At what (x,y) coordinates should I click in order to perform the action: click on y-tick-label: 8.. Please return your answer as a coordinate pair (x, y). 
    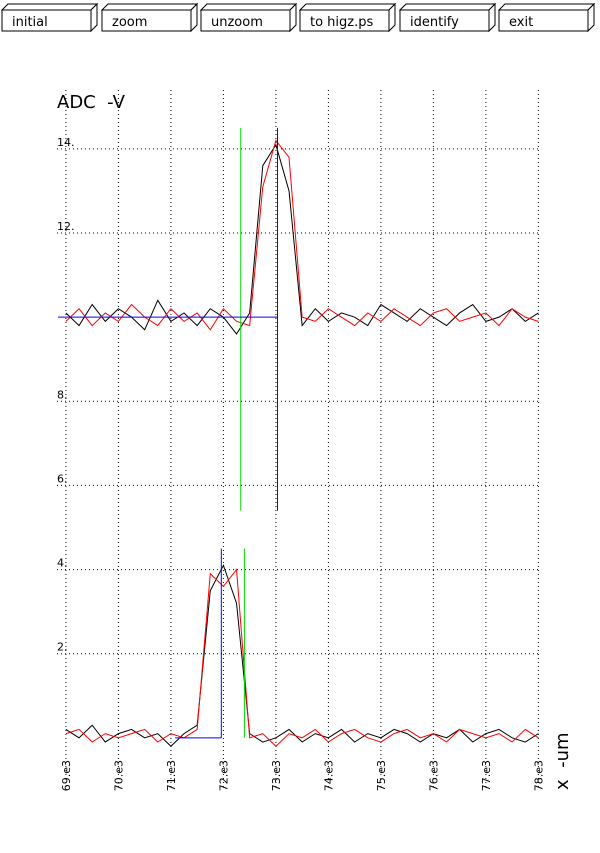
    Looking at the image, I should click on (62, 394).